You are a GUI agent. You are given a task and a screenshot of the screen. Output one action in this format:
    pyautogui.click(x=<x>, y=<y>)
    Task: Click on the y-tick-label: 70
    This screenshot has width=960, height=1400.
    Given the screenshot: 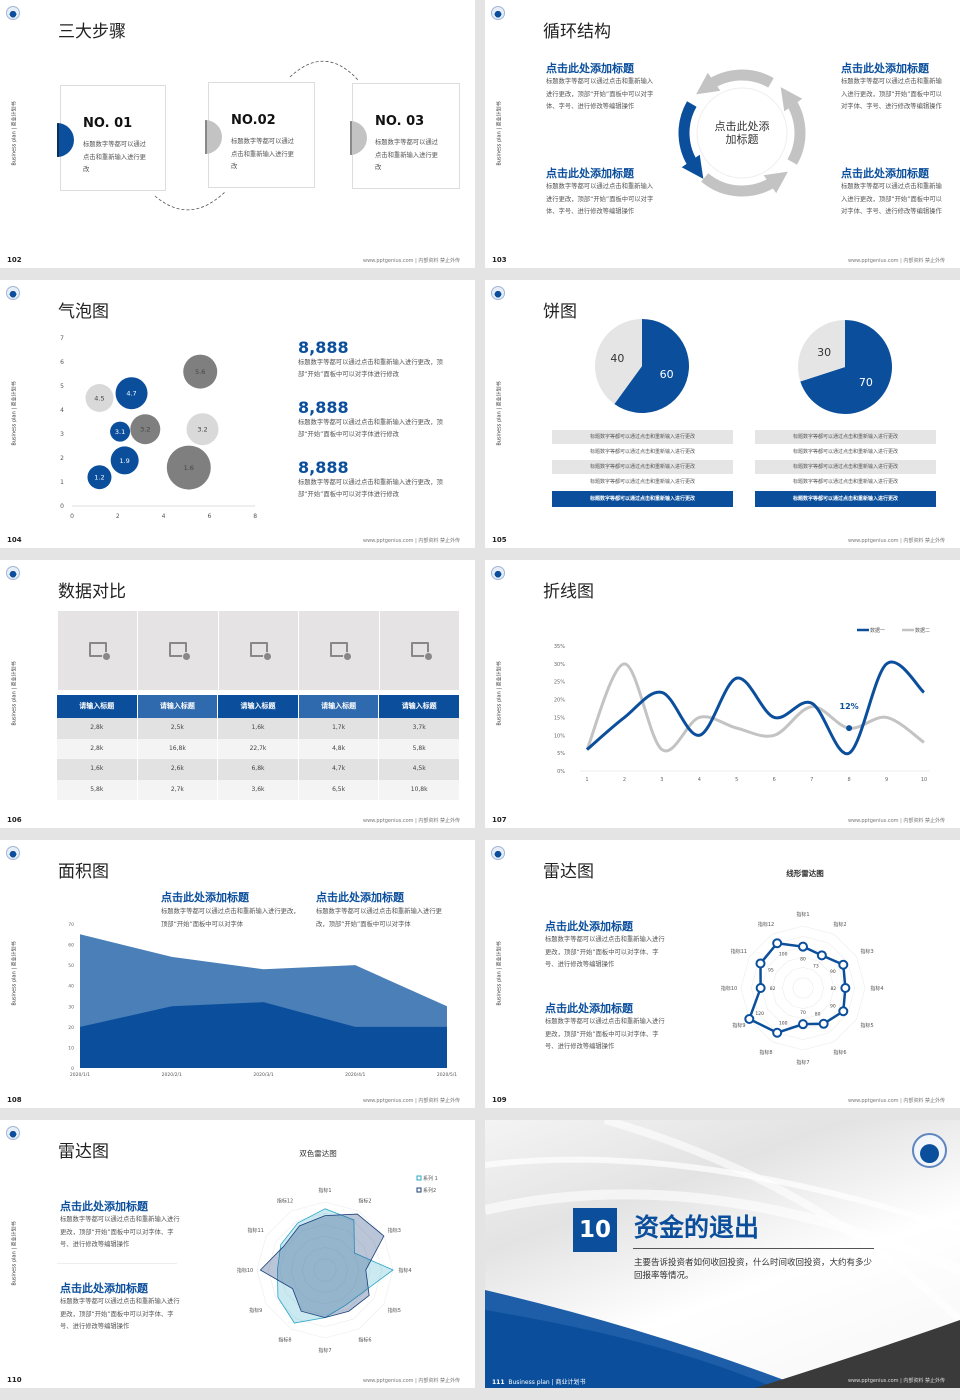 What is the action you would take?
    pyautogui.click(x=71, y=925)
    